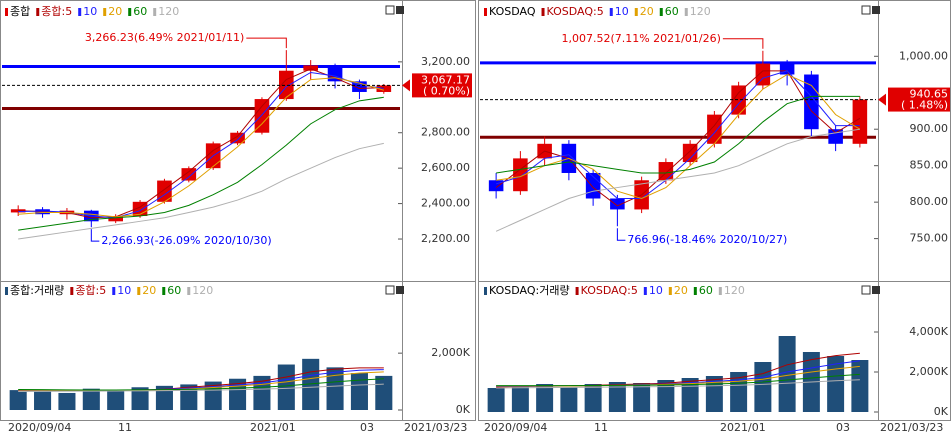 The width and height of the screenshot is (951, 435). Describe the element at coordinates (924, 105) in the screenshot. I see `current-change: ( 1.48%)` at that location.